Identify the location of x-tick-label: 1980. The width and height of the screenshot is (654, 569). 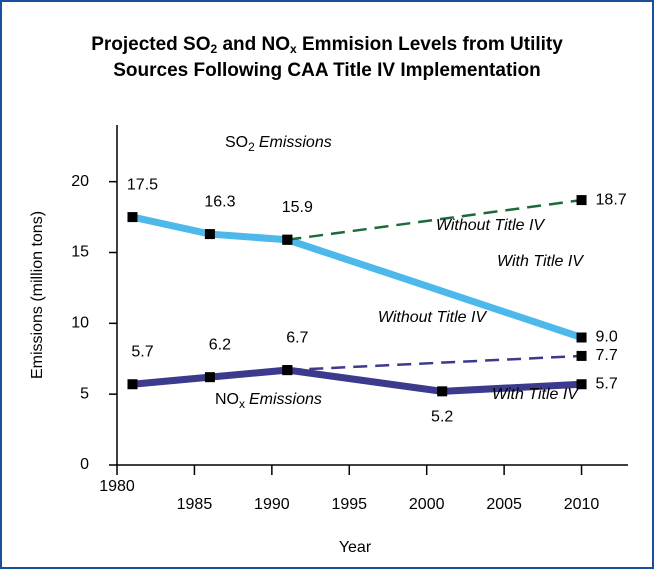
(117, 486).